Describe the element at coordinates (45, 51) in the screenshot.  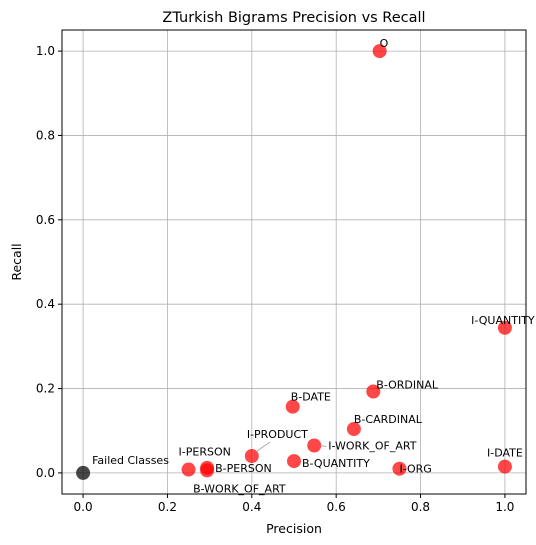
I see `y-tick-label: 1.0` at that location.